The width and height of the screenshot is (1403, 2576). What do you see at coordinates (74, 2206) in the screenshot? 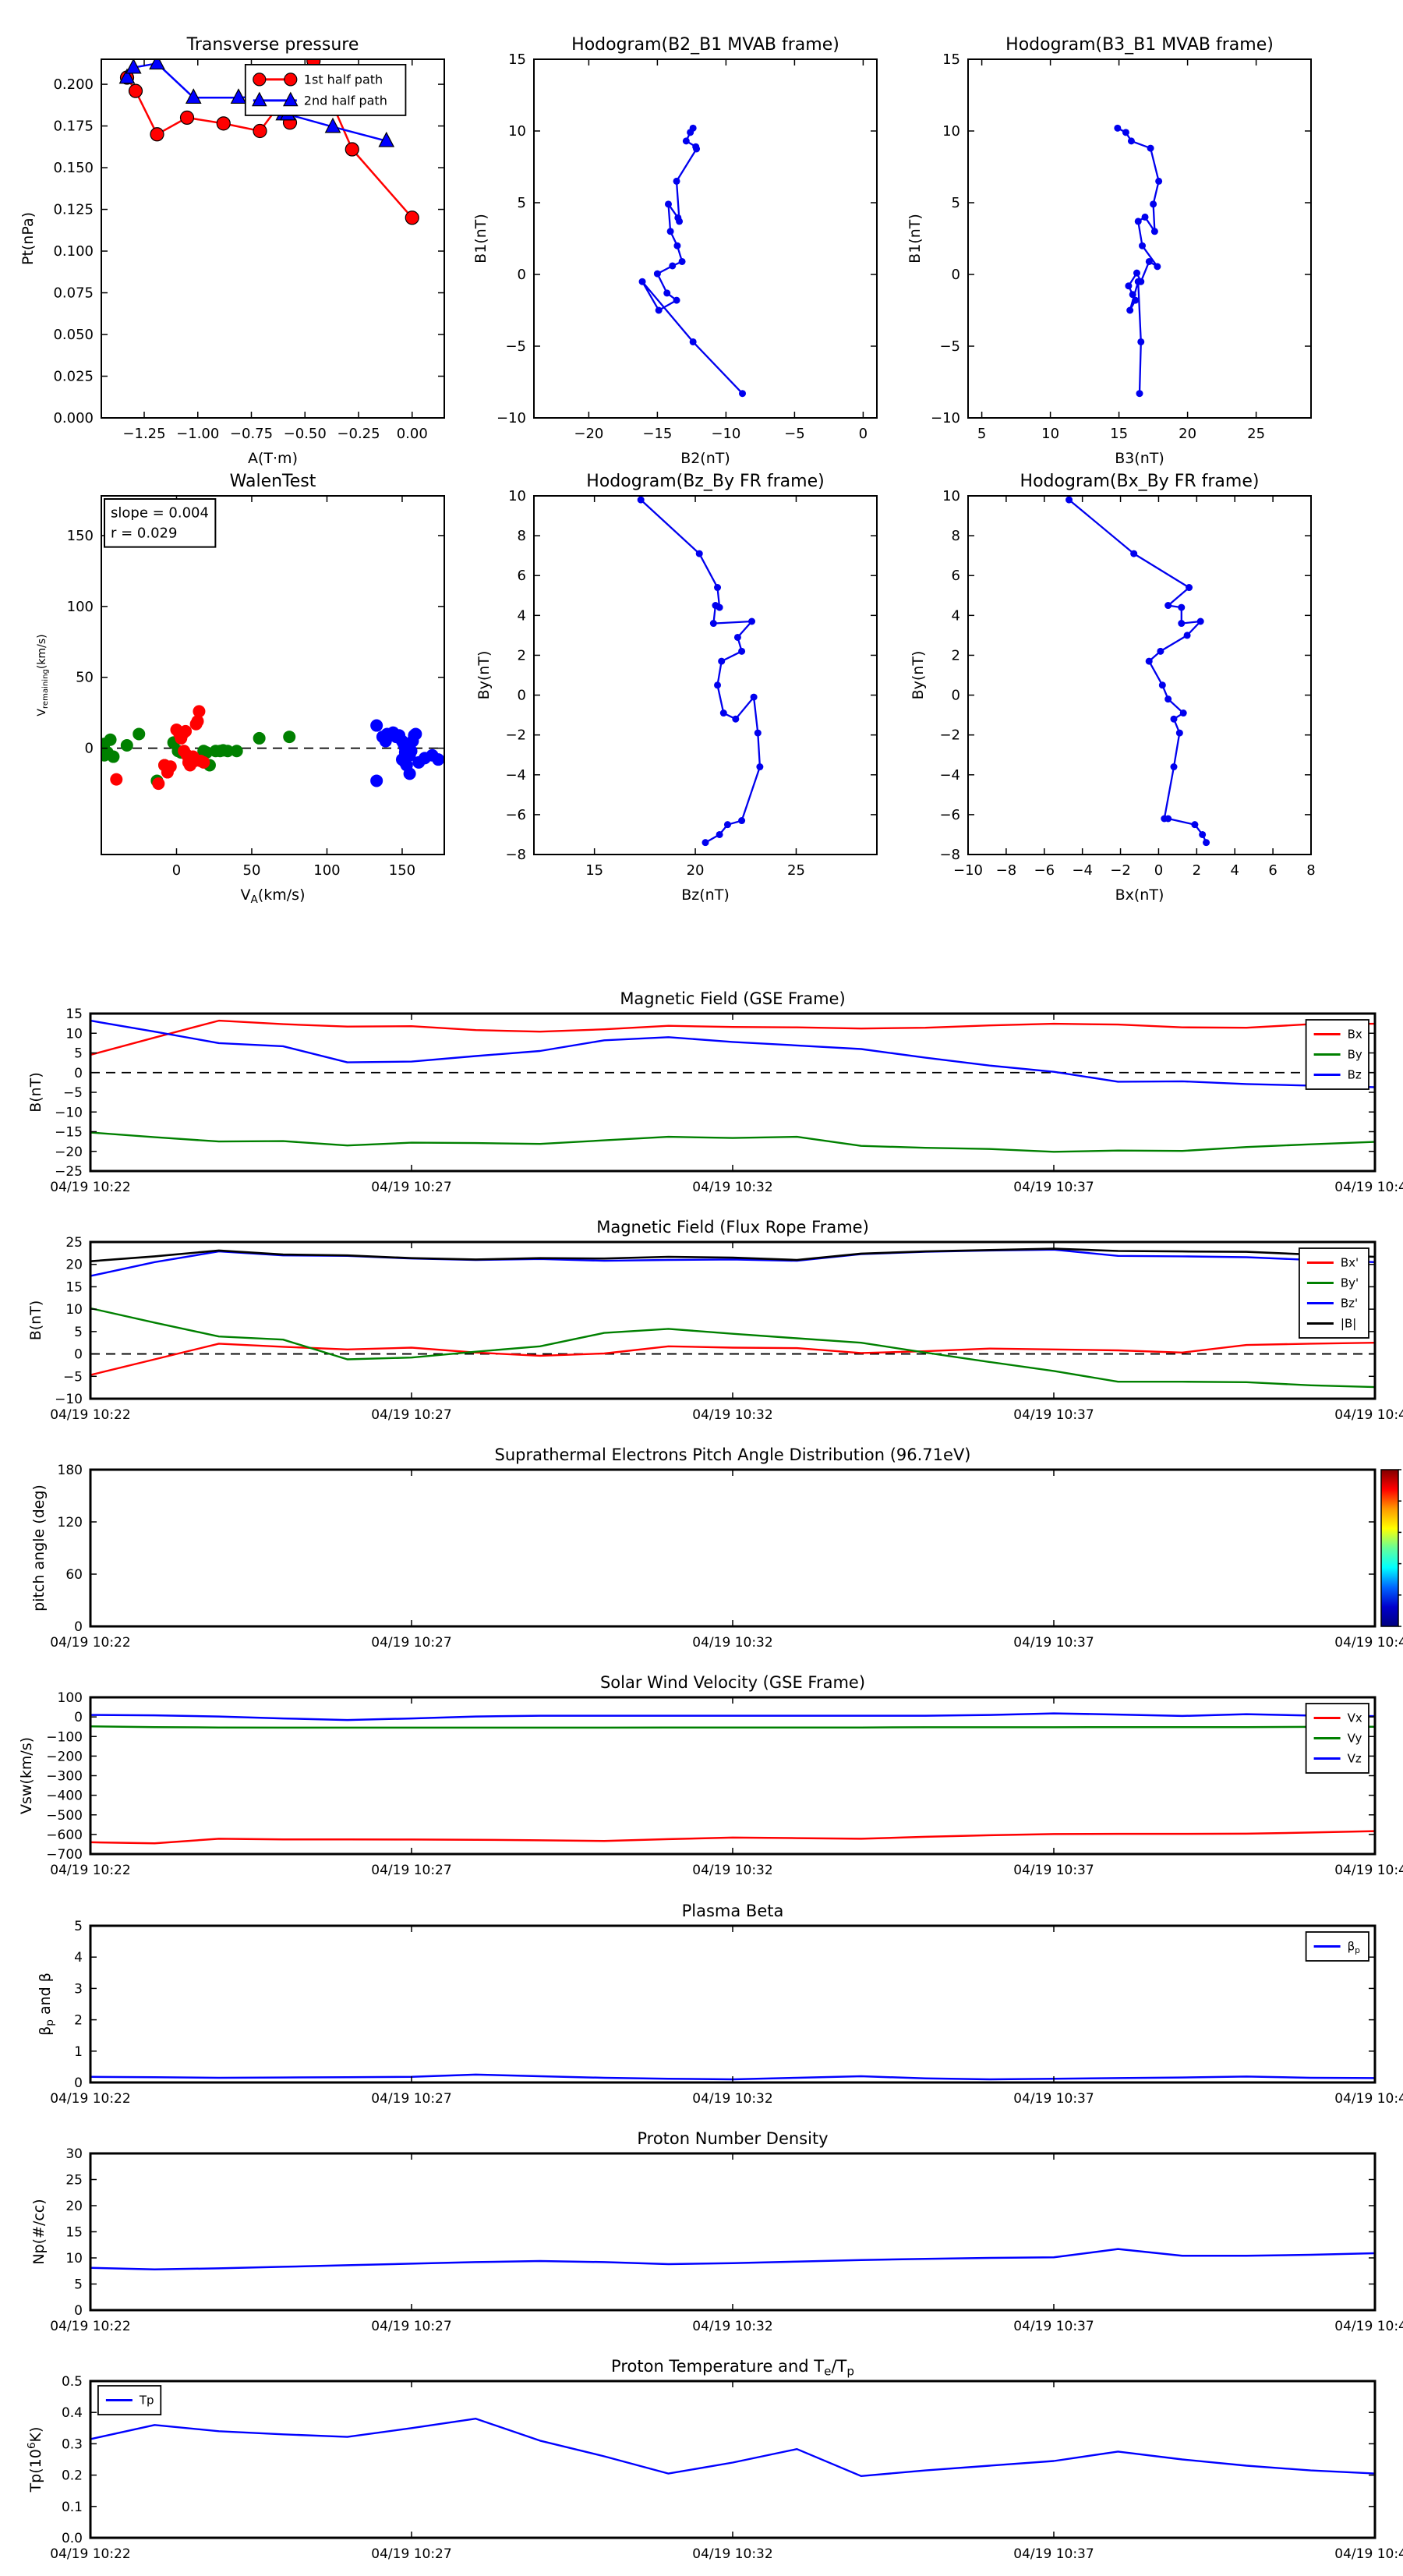
I see `y-tick-label: 20` at bounding box center [74, 2206].